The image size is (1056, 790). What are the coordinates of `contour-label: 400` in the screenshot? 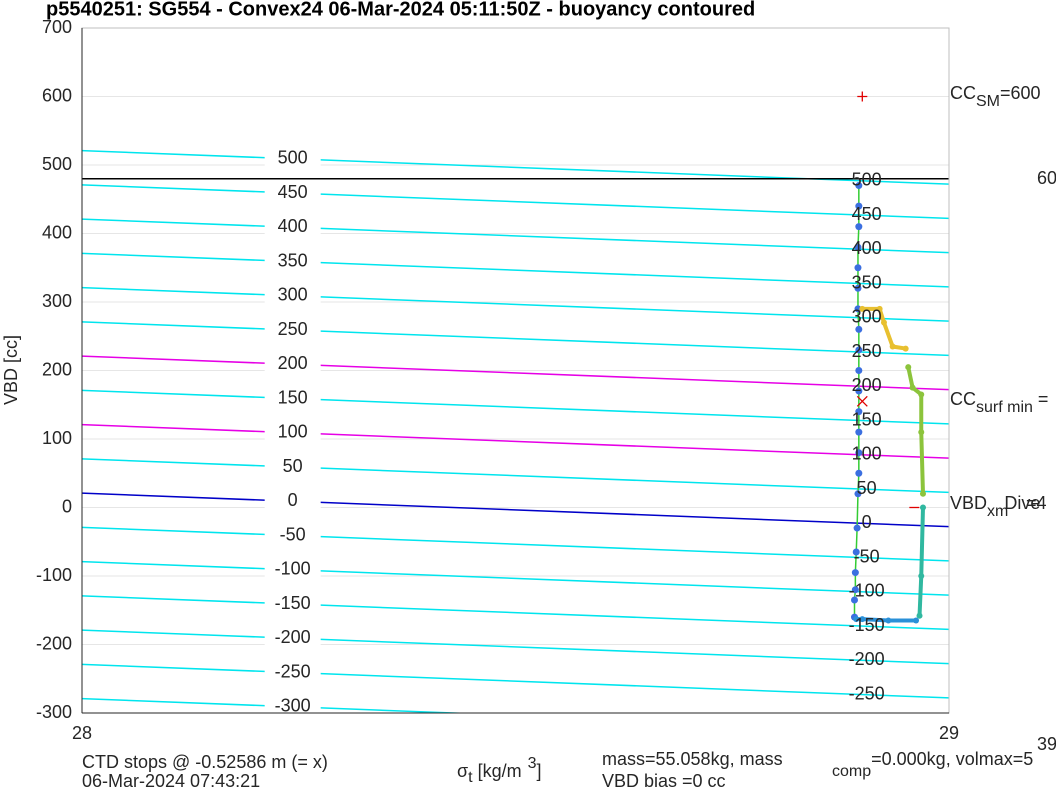 It's located at (293, 226).